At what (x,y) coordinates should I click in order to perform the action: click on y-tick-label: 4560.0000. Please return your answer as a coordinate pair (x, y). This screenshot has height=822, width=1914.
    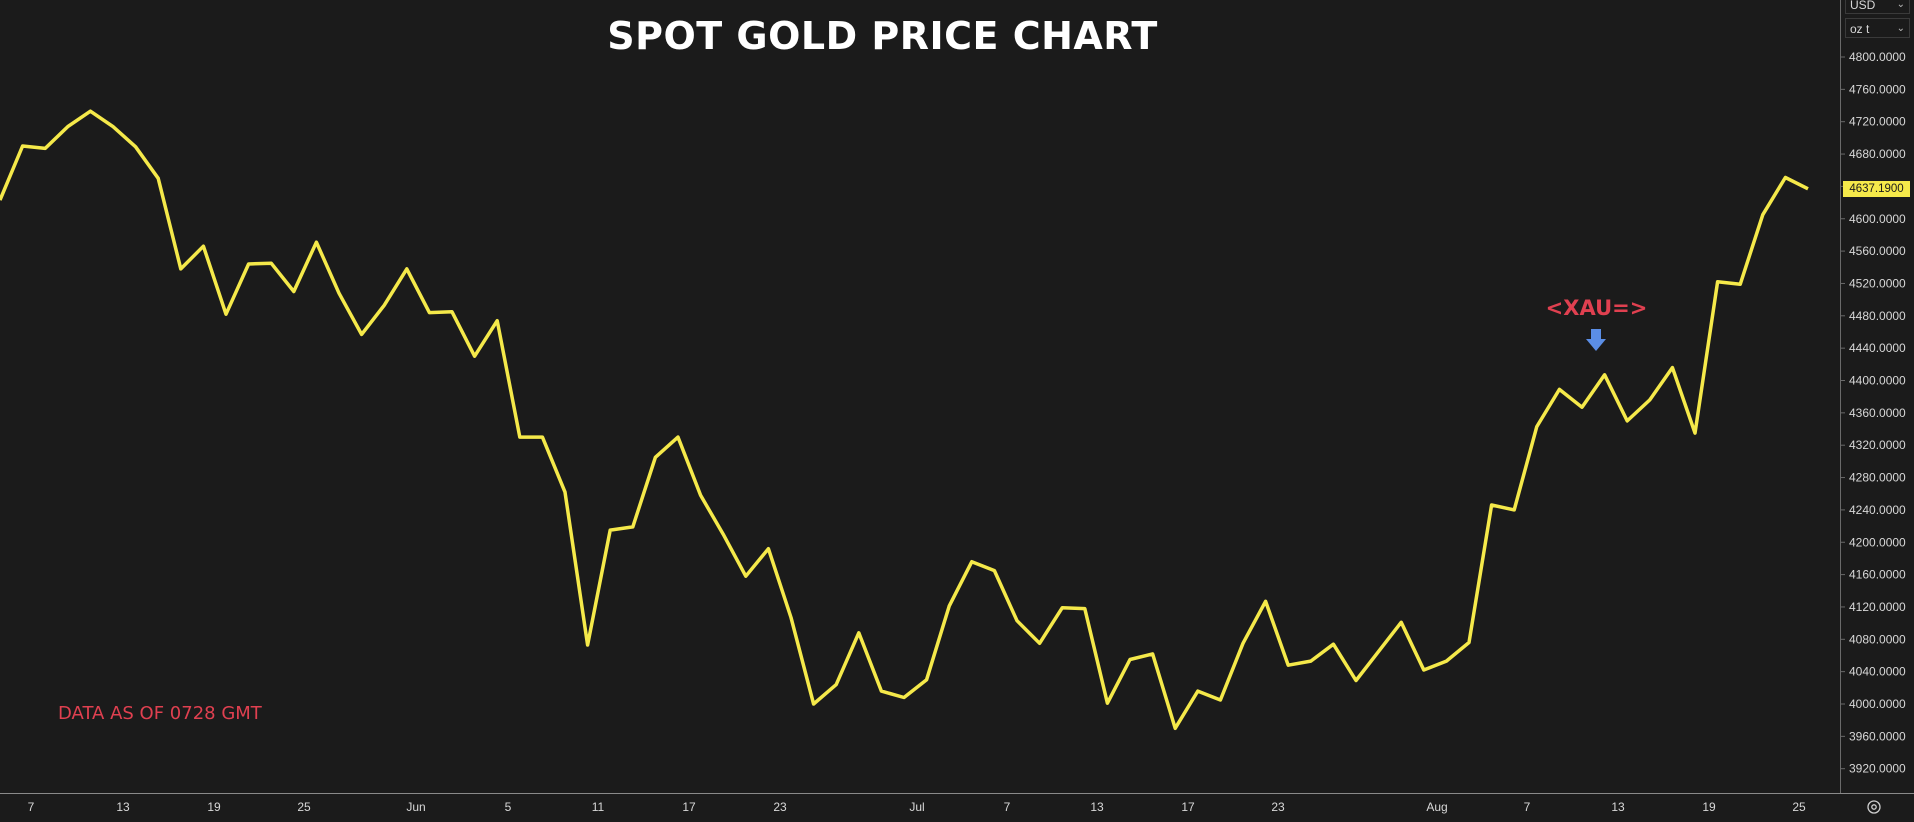
    Looking at the image, I should click on (1877, 251).